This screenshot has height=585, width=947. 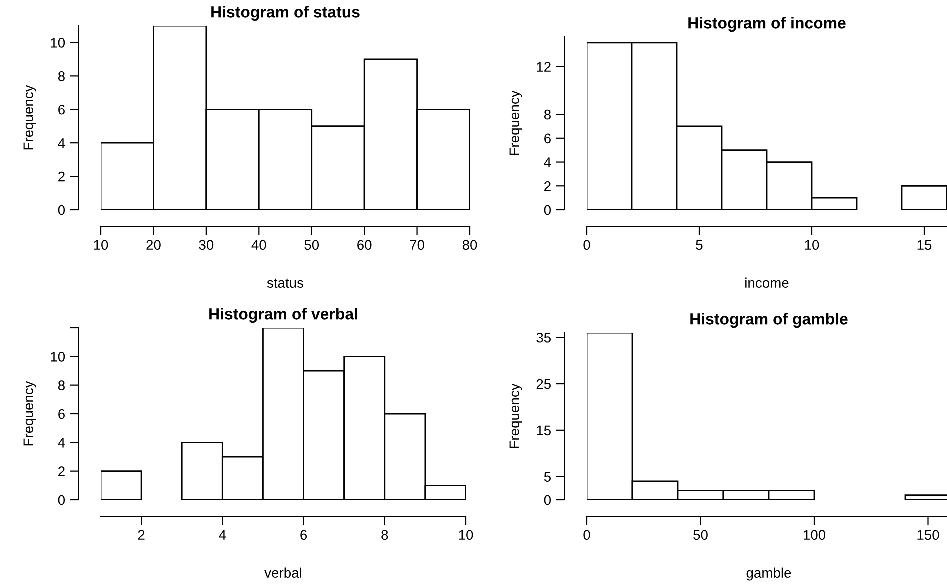 I want to click on x-axis-title: gamble, so click(x=769, y=574).